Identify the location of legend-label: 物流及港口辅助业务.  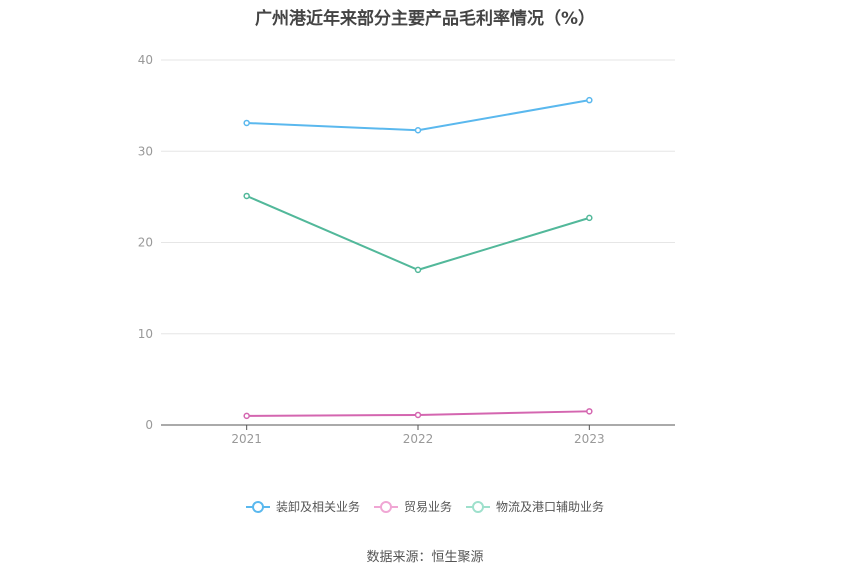
(550, 506).